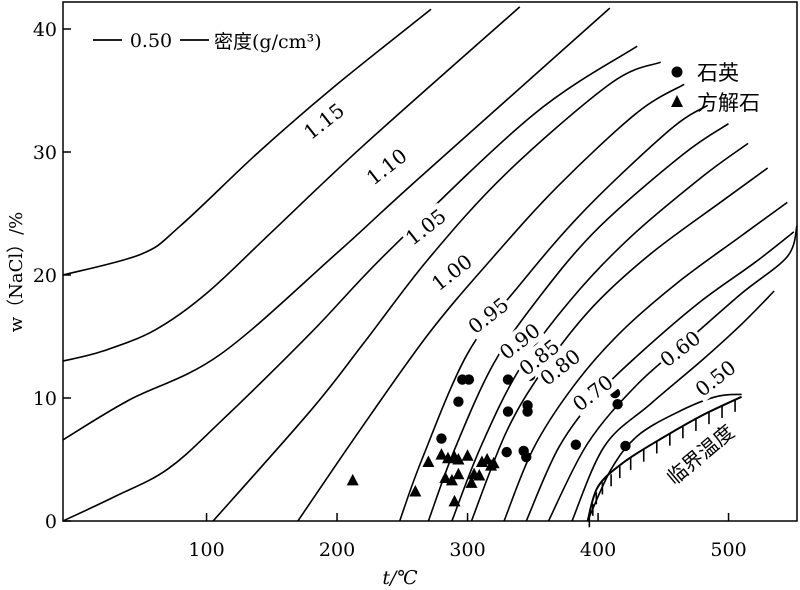 The image size is (800, 590). What do you see at coordinates (399, 578) in the screenshot?
I see `x-axis-label: t/℃` at bounding box center [399, 578].